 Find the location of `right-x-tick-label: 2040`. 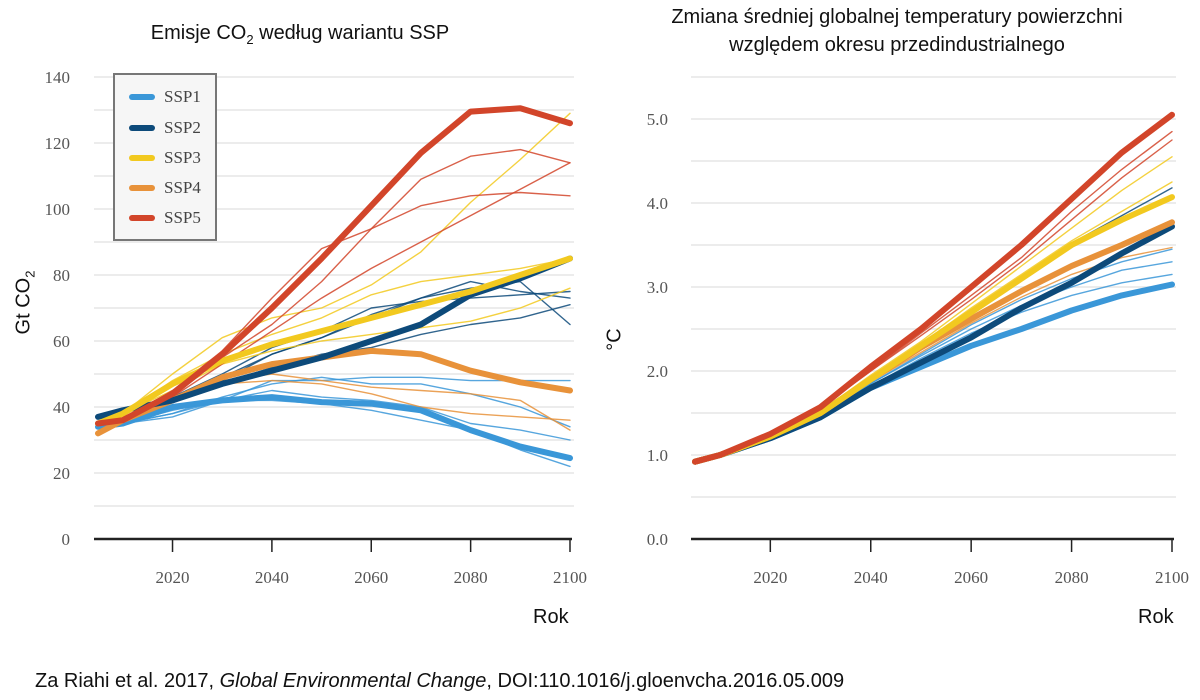

right-x-tick-label: 2040 is located at coordinates (871, 577).